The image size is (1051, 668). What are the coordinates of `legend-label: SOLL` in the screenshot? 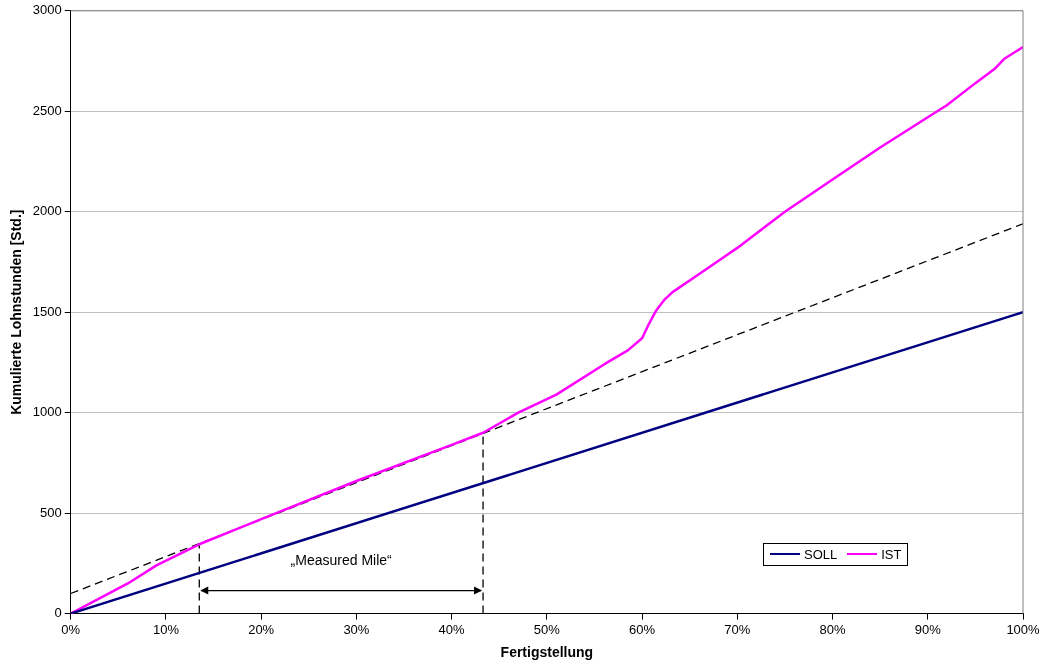 It's located at (821, 554).